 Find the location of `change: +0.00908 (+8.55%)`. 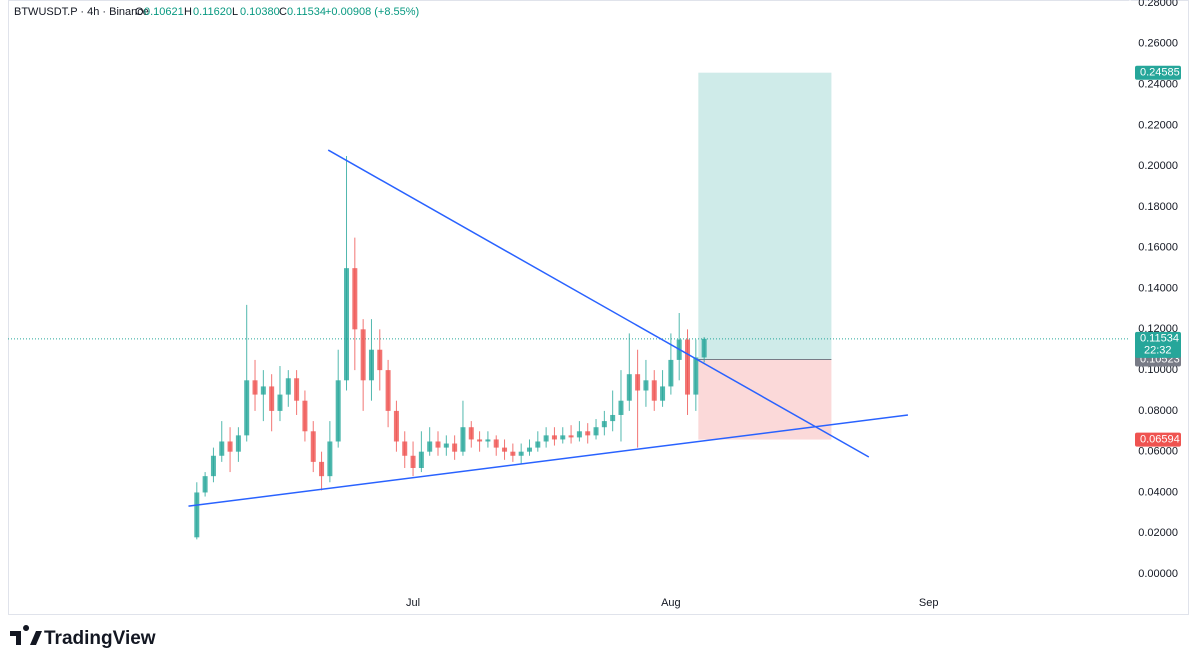

change: +0.00908 (+8.55%) is located at coordinates (372, 12).